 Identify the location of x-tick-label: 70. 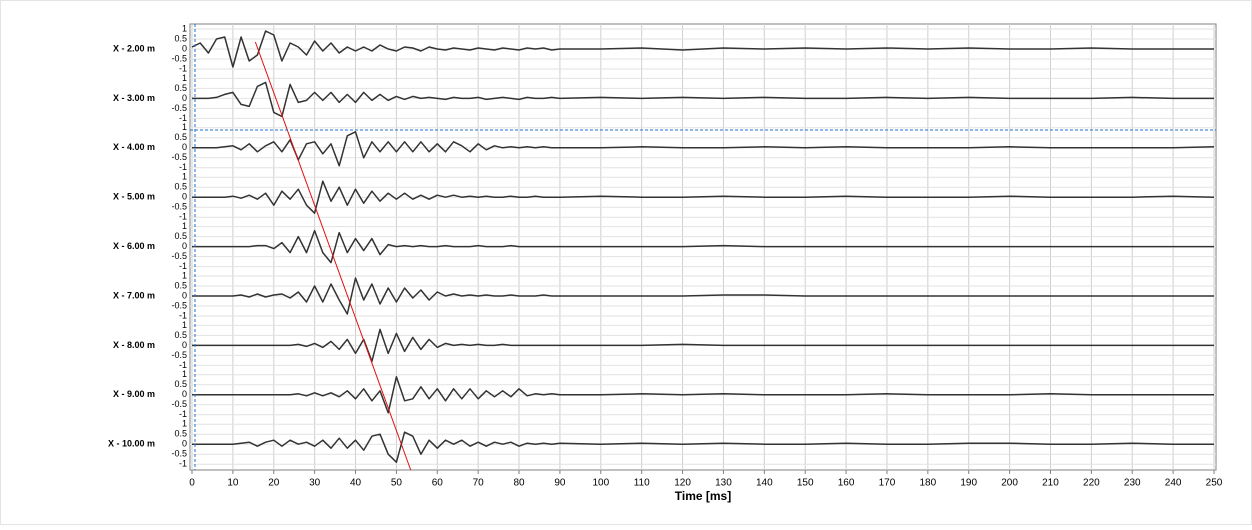
(479, 483).